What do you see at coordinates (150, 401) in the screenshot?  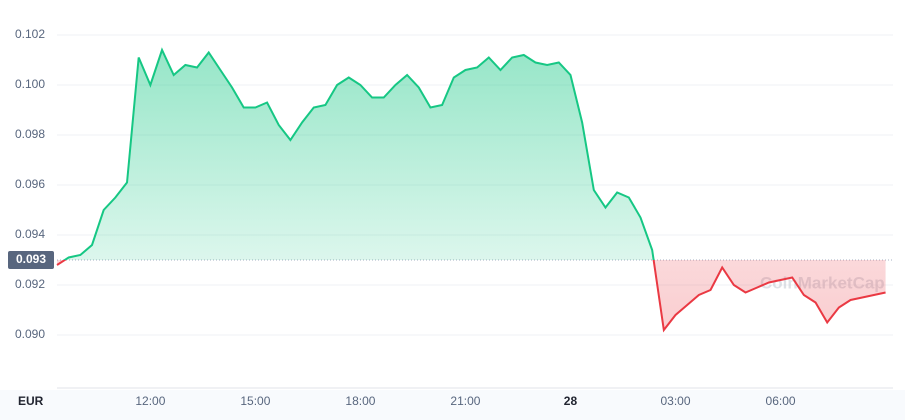 I see `x-tick-label: 12:00` at bounding box center [150, 401].